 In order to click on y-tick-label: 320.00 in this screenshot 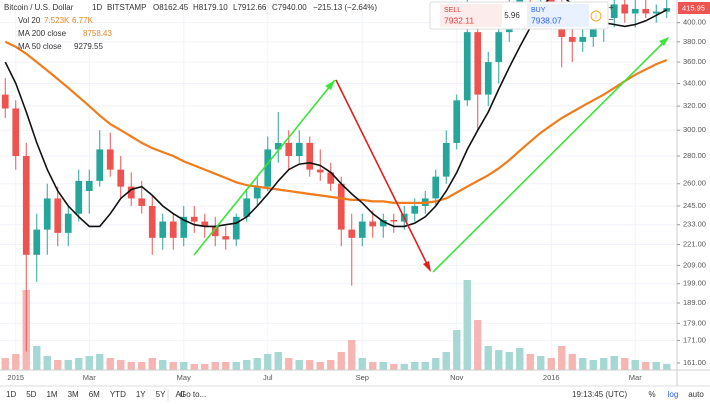, I will do `click(694, 105)`.